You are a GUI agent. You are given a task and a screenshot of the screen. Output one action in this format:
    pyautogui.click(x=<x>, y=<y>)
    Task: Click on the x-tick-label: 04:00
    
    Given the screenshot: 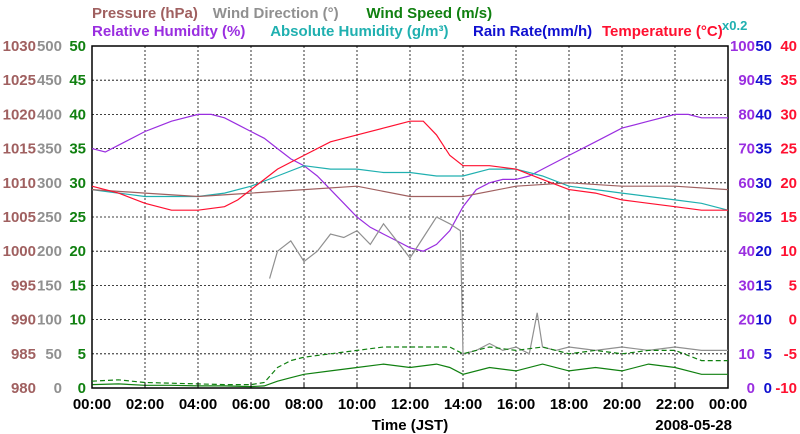 What is the action you would take?
    pyautogui.click(x=198, y=404)
    